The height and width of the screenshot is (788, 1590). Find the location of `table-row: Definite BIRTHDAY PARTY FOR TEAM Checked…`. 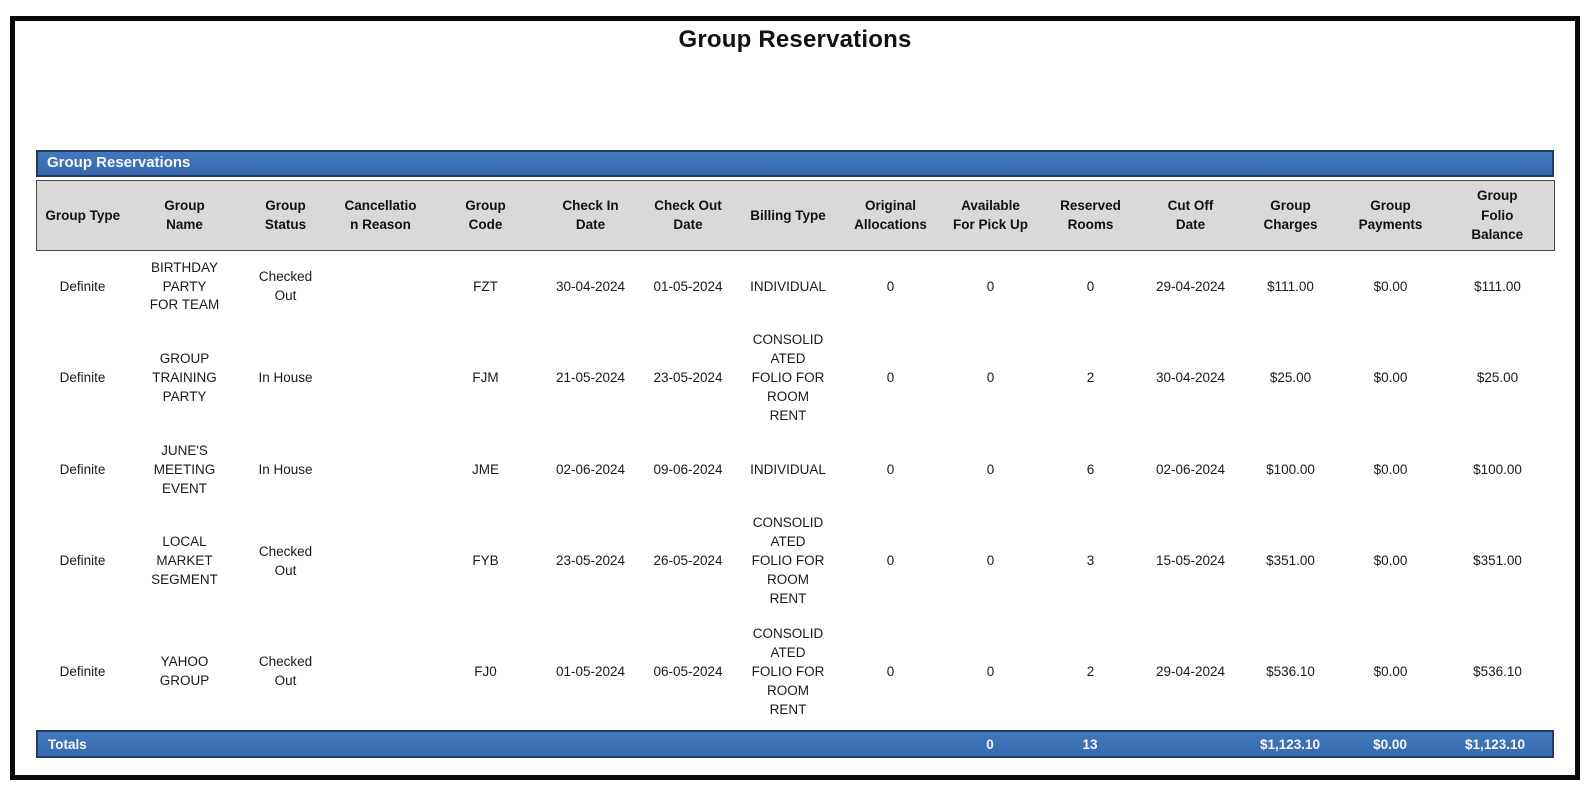

table-row: Definite BIRTHDAY PARTY FOR TEAM Checked… is located at coordinates (796, 286).